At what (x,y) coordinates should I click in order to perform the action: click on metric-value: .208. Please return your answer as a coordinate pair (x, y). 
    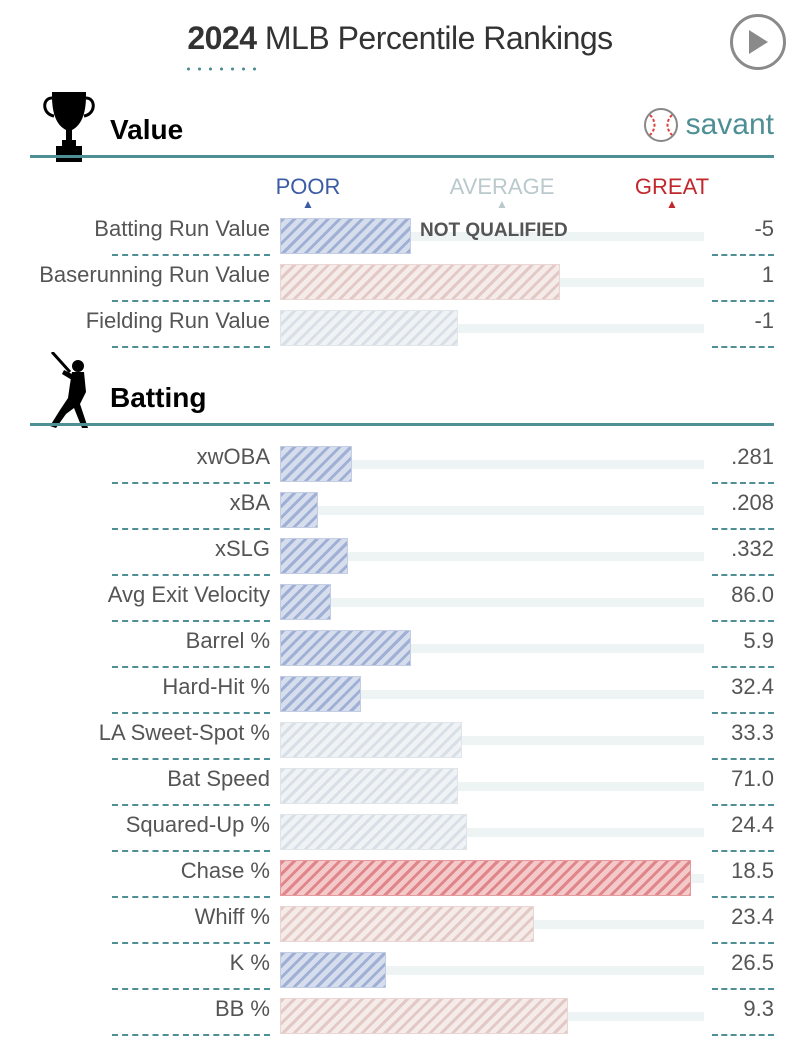
    Looking at the image, I should click on (752, 502).